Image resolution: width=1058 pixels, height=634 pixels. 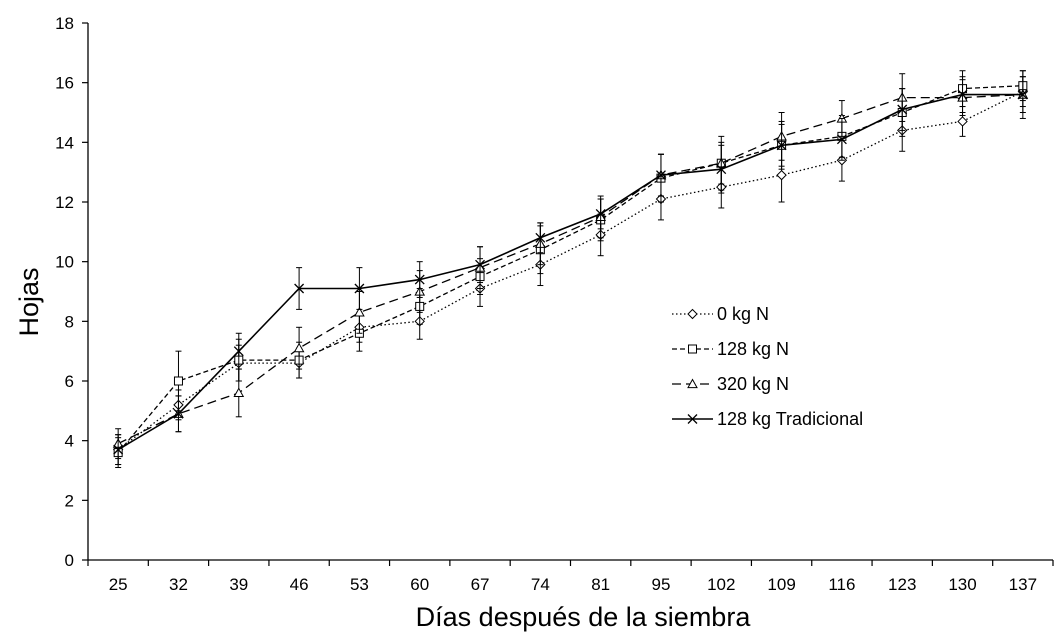 What do you see at coordinates (69, 560) in the screenshot?
I see `y-tick-label: 0` at bounding box center [69, 560].